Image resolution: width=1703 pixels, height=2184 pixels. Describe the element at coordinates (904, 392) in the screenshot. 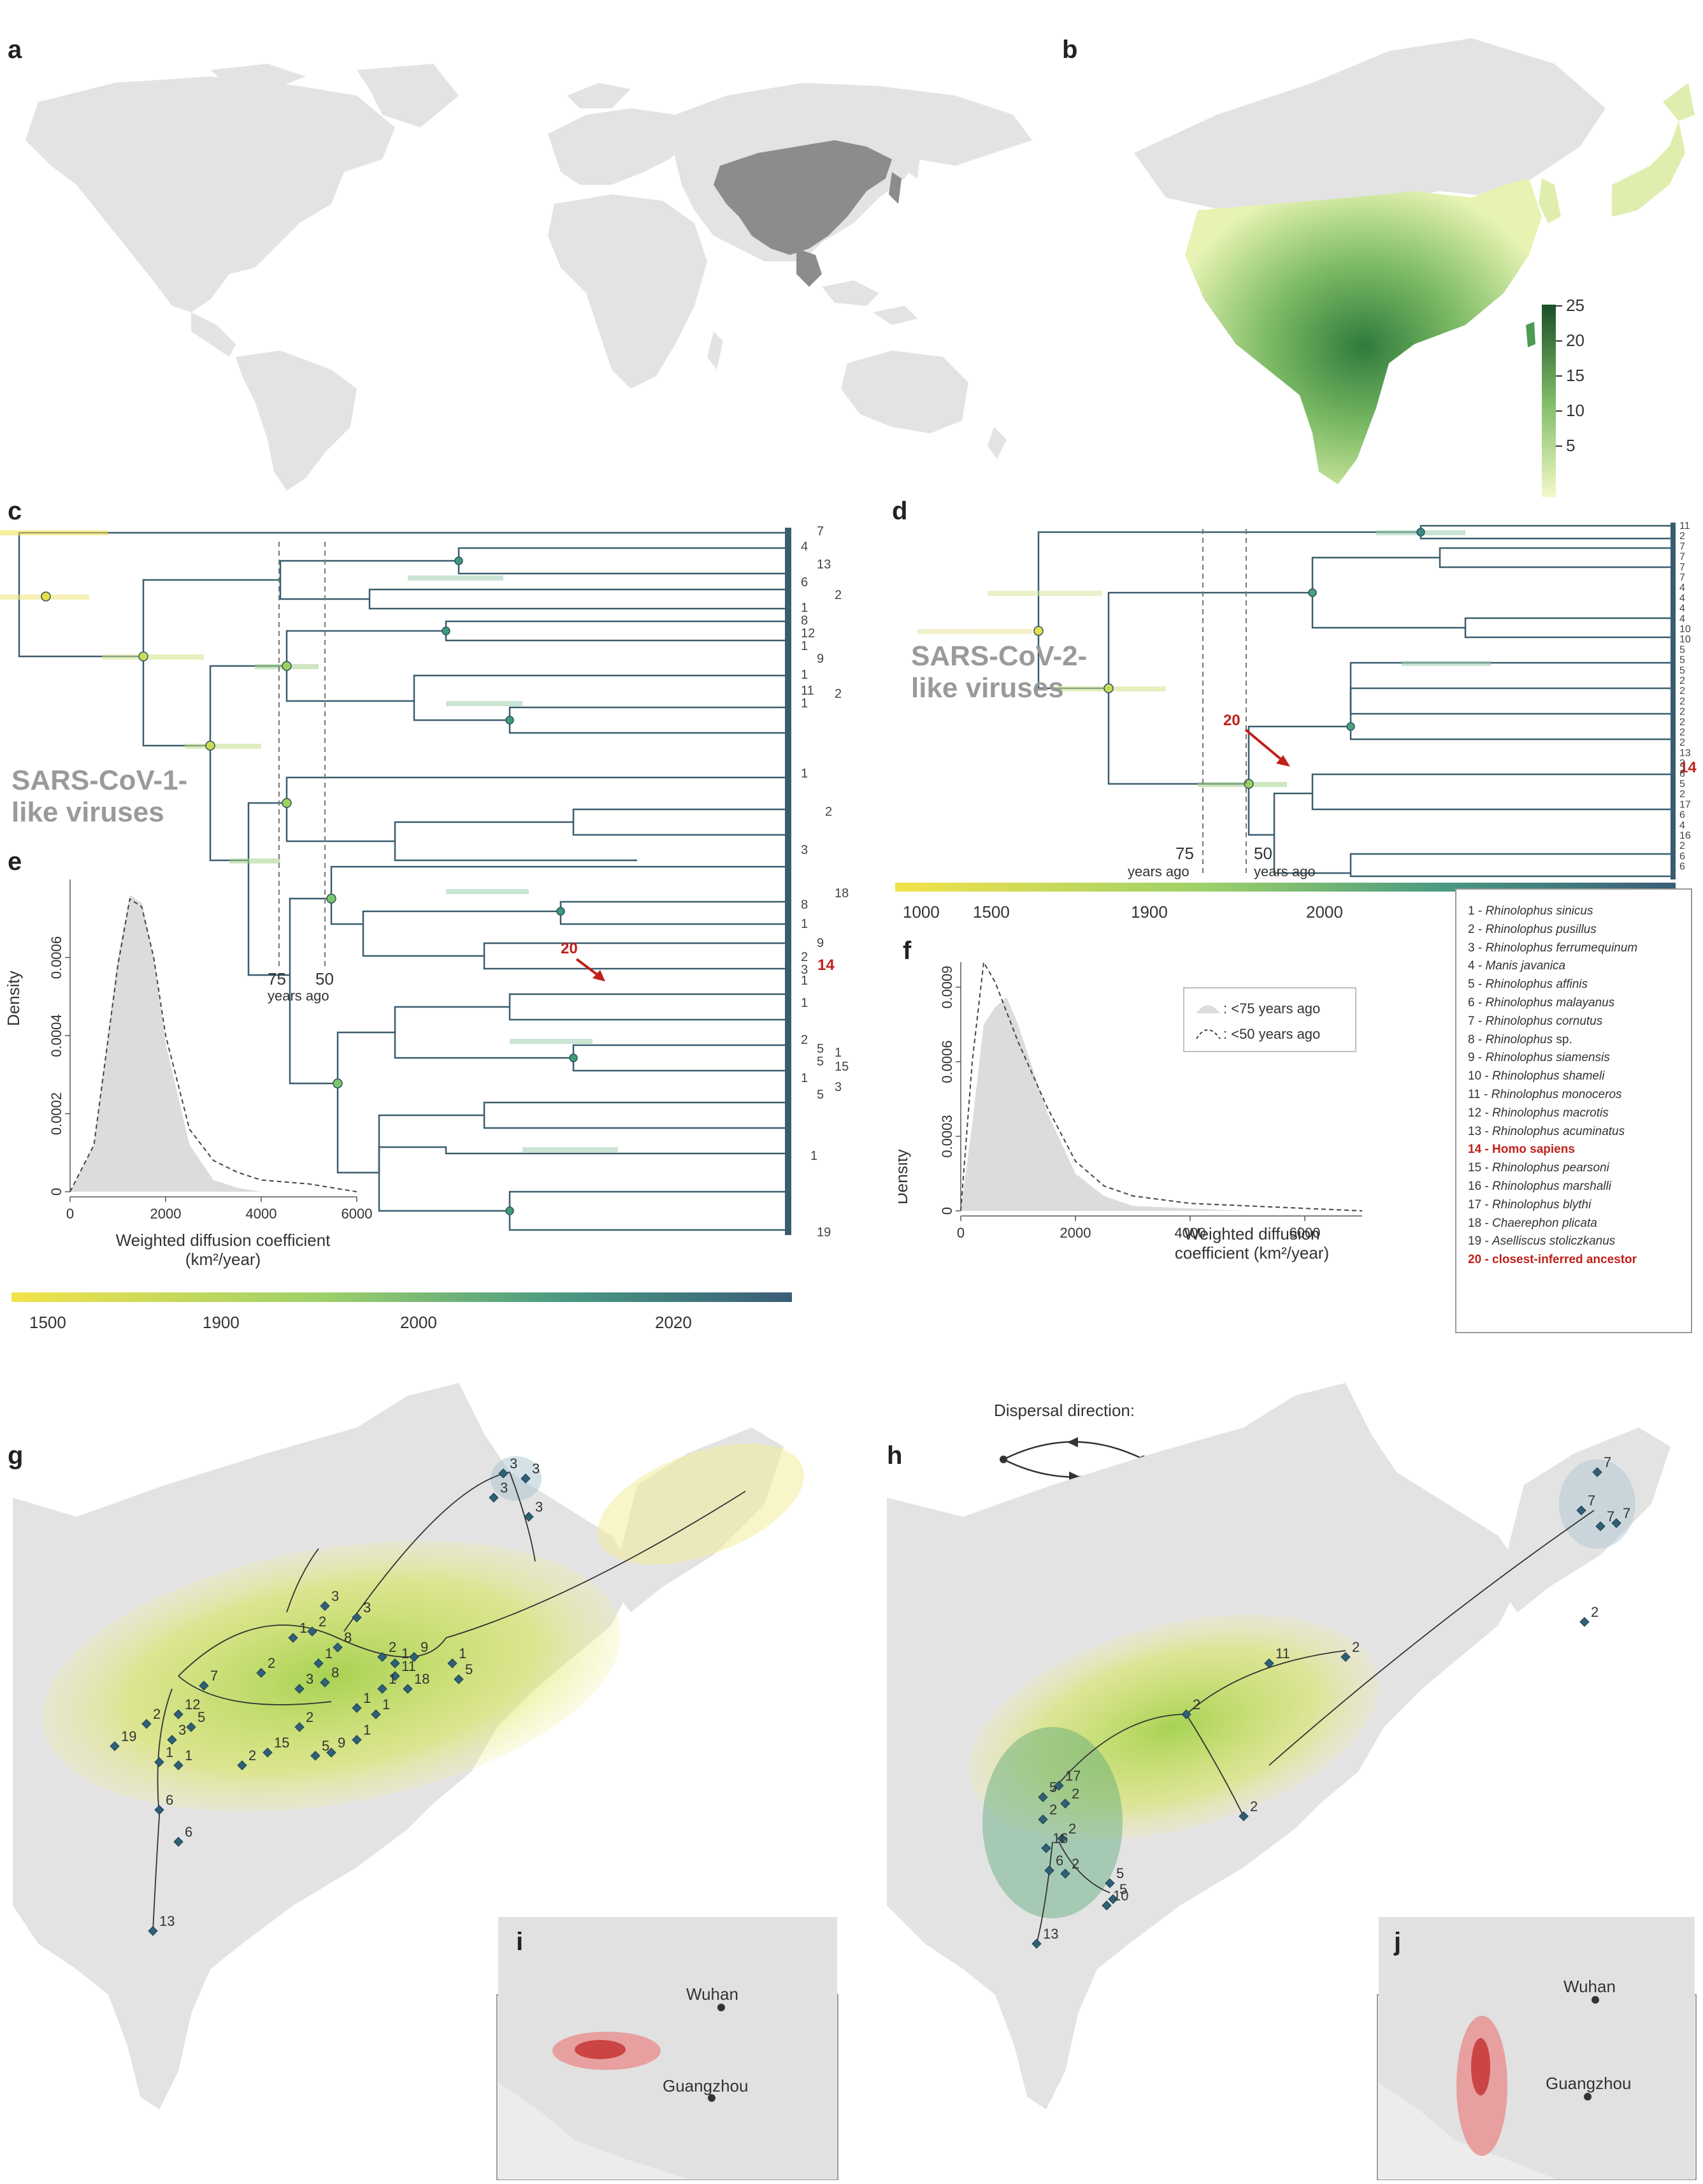

I see `landmass-australia` at that location.